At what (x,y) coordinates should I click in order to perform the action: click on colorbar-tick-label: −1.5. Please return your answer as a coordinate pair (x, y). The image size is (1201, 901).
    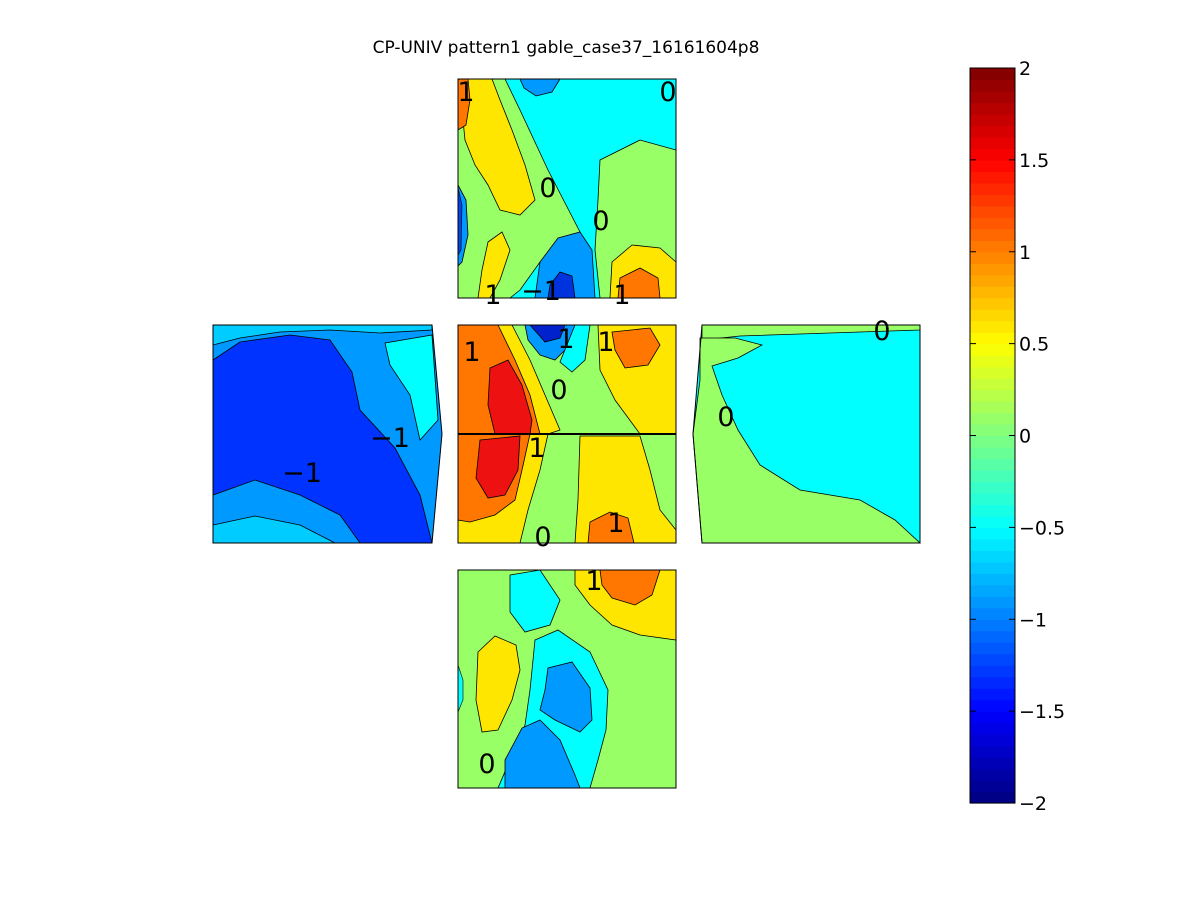
    Looking at the image, I should click on (1042, 712).